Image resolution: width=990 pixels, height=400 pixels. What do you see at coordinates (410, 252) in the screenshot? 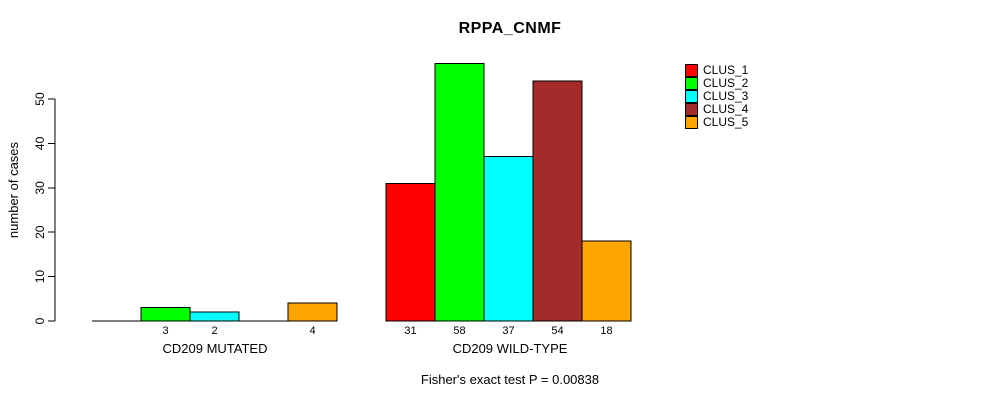
I see `bar-CLUS_1-group1` at bounding box center [410, 252].